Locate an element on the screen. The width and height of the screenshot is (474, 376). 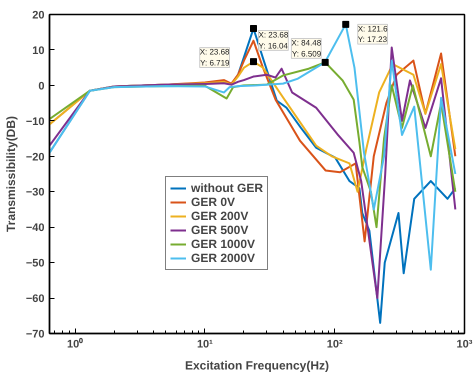
y-axis-title: Transmissibility(DB) is located at coordinates (11, 174).